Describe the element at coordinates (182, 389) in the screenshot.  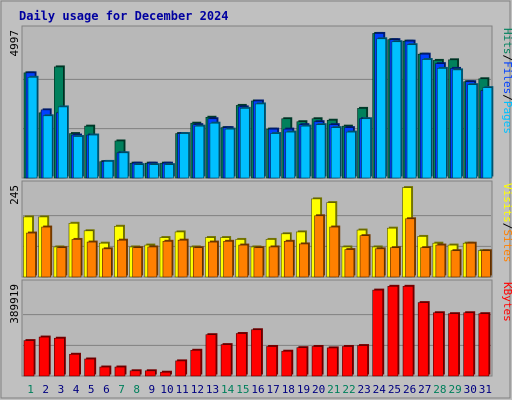
I see `x-tick-label-day-11: 11` at that location.